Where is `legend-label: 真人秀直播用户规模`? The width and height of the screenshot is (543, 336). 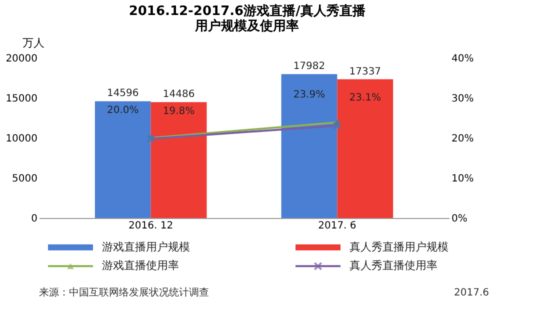
legend-label: 真人秀直播用户规模 is located at coordinates (399, 247).